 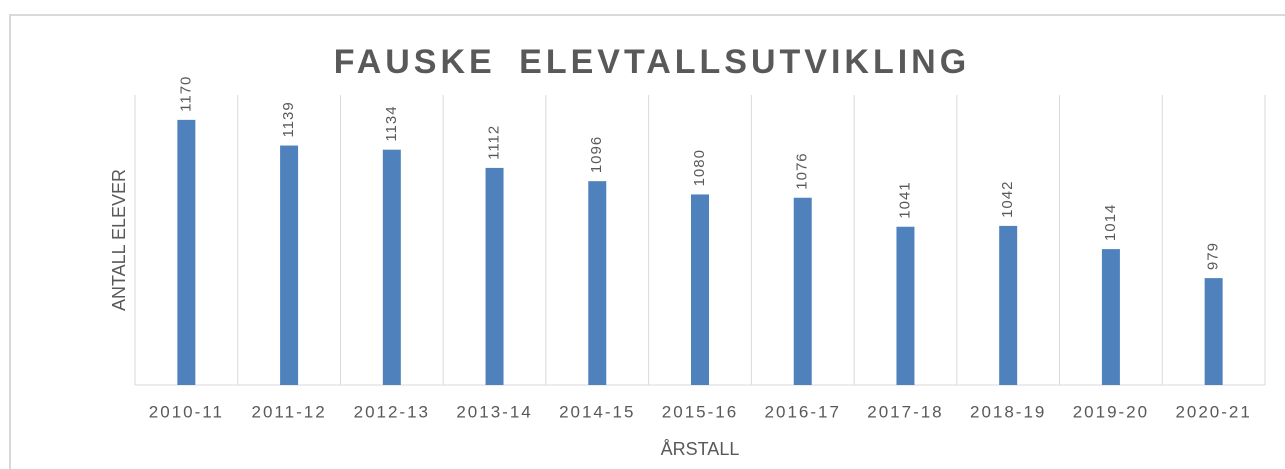 I want to click on data-label: 1170, so click(x=185, y=94).